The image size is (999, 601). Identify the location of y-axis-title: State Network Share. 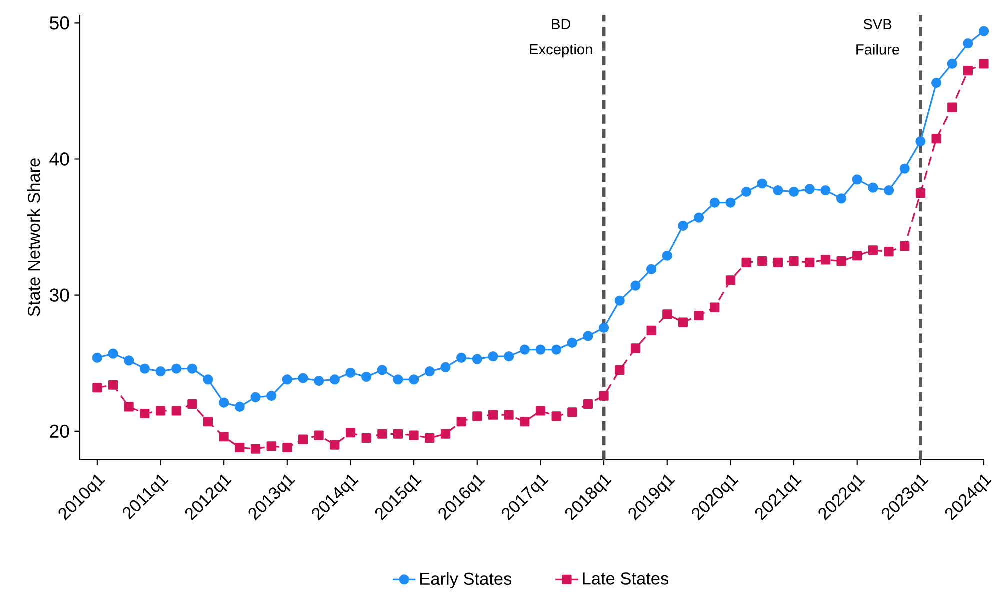
(33, 237).